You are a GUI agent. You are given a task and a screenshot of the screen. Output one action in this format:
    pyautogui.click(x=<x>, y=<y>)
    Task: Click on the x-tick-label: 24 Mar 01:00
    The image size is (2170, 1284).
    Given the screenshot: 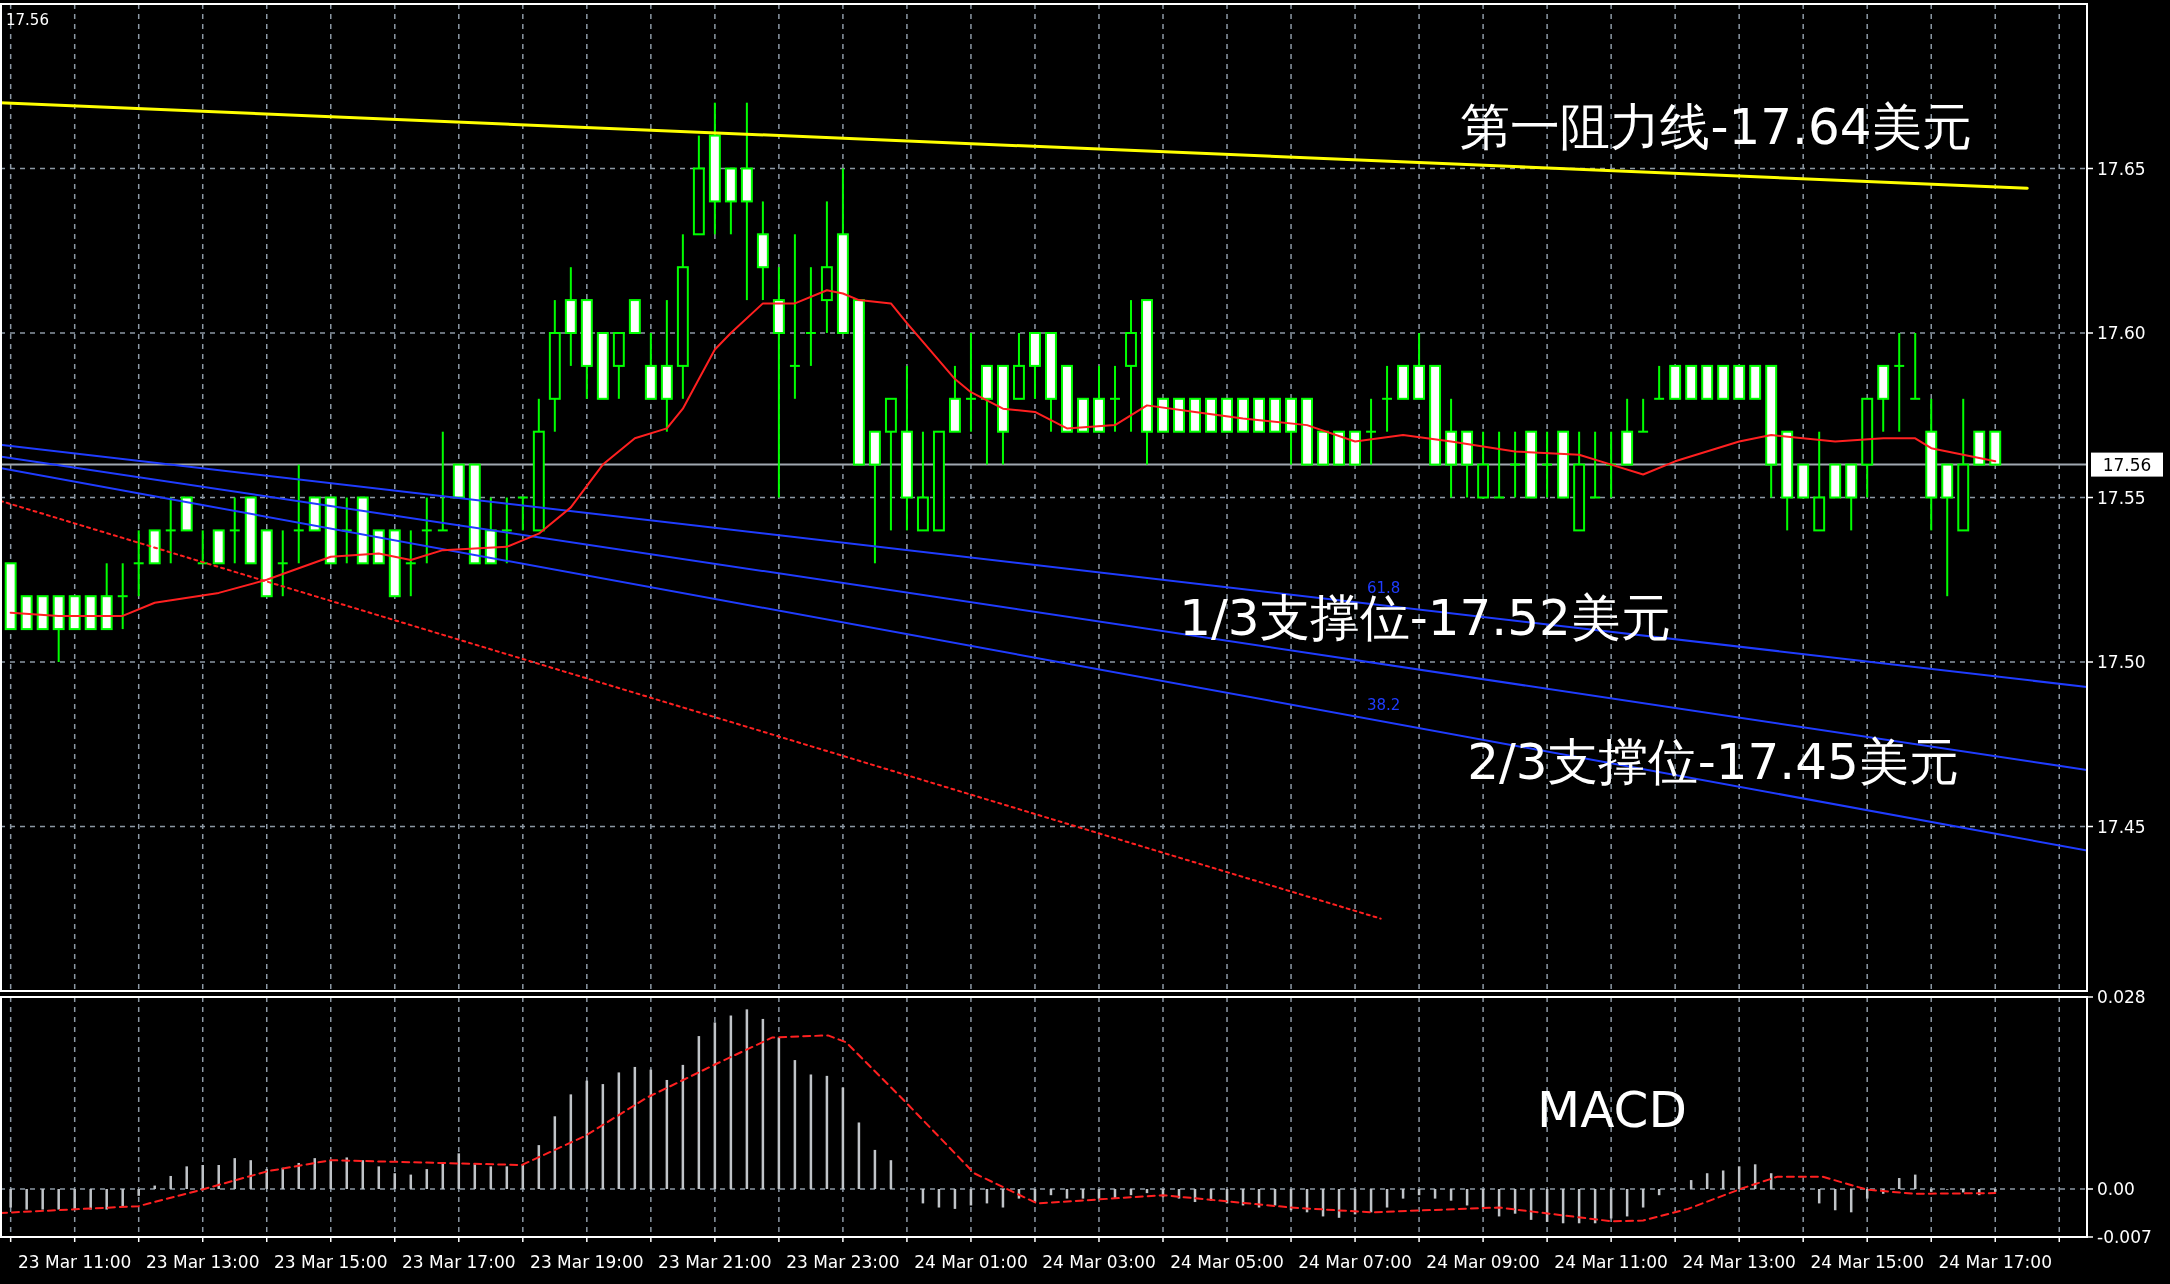 What is the action you would take?
    pyautogui.click(x=971, y=1262)
    